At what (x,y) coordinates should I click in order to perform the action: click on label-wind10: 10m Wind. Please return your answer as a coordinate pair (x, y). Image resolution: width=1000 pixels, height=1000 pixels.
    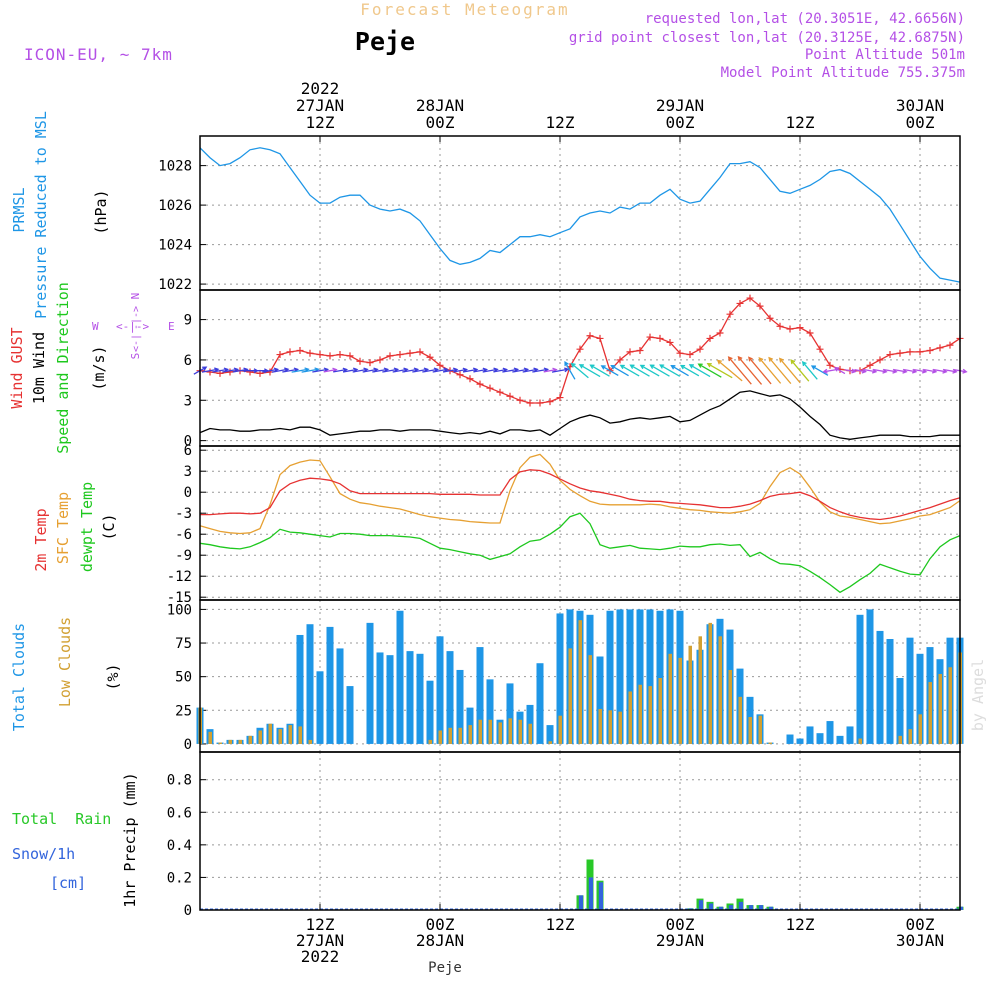
    Looking at the image, I should click on (39, 368).